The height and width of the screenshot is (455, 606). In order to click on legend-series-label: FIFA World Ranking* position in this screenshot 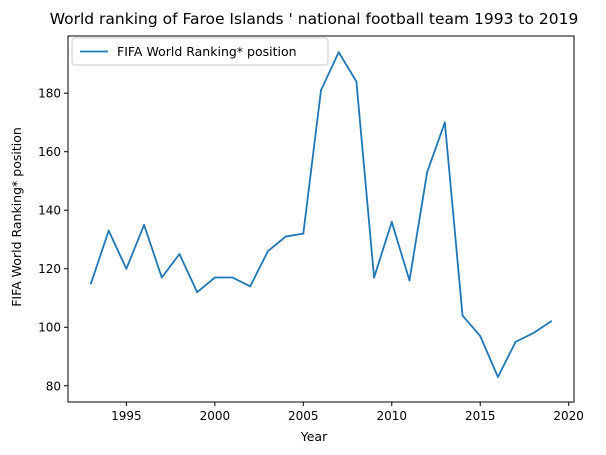, I will do `click(207, 51)`.